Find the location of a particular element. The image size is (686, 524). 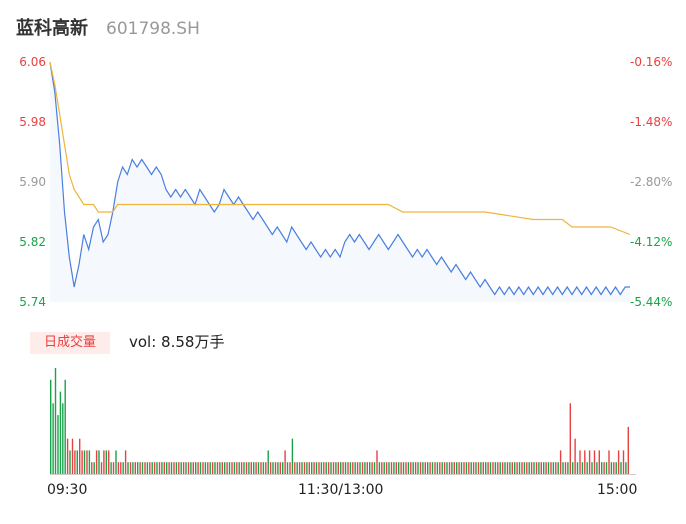

pct-tick-label: -4.12% is located at coordinates (651, 242).